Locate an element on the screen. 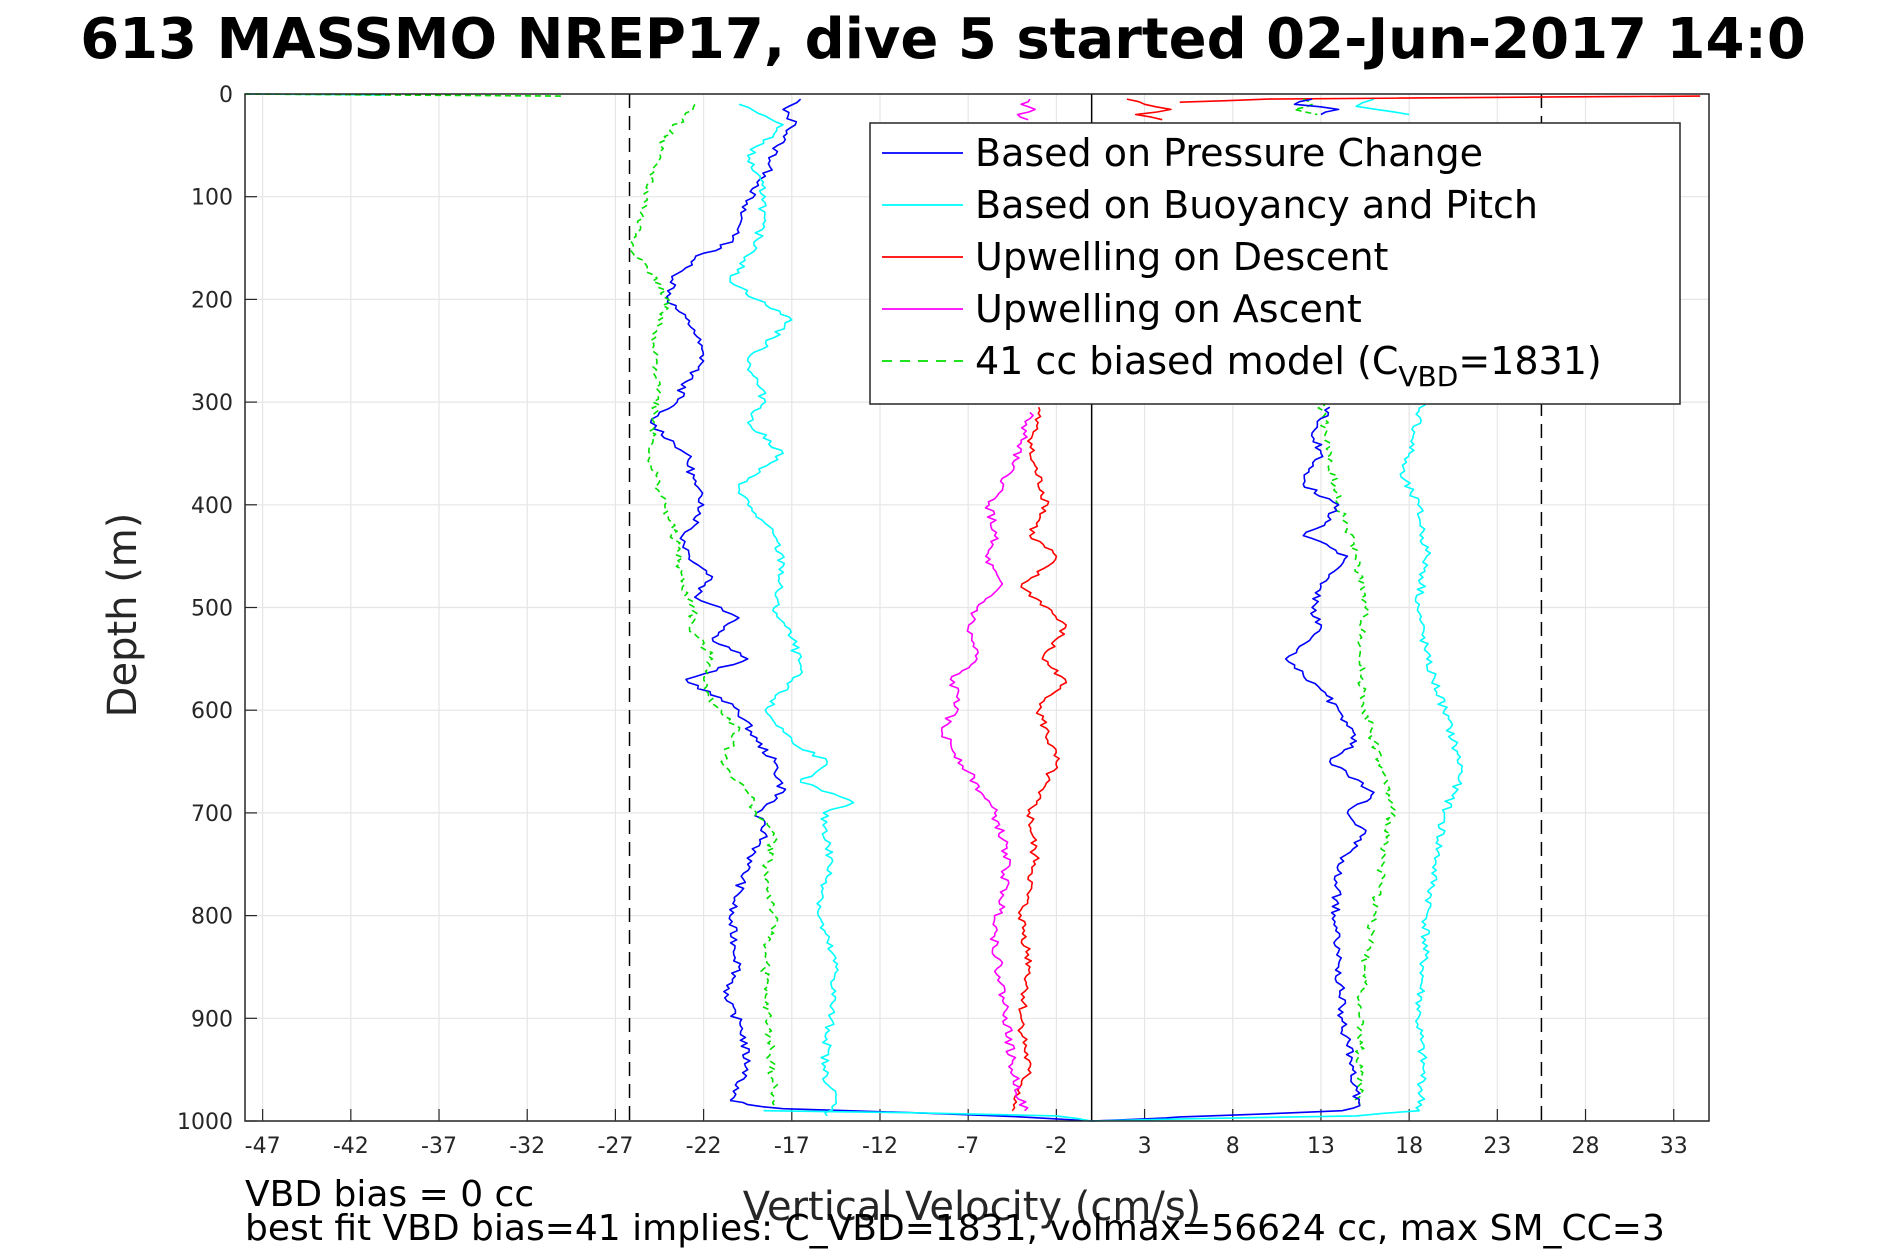  y-tick-label: 0 is located at coordinates (226, 95).